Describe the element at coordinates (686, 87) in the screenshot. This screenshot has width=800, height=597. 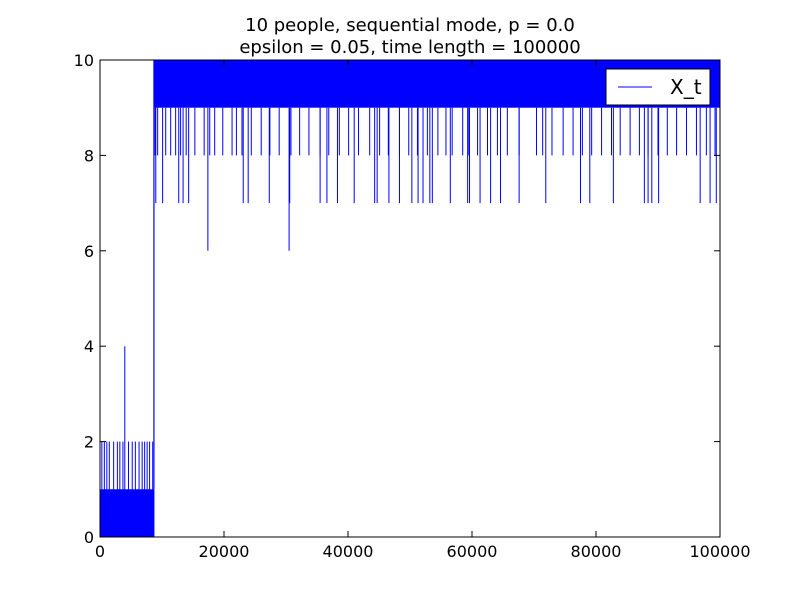
I see `legend-label-x-t: X_t` at that location.